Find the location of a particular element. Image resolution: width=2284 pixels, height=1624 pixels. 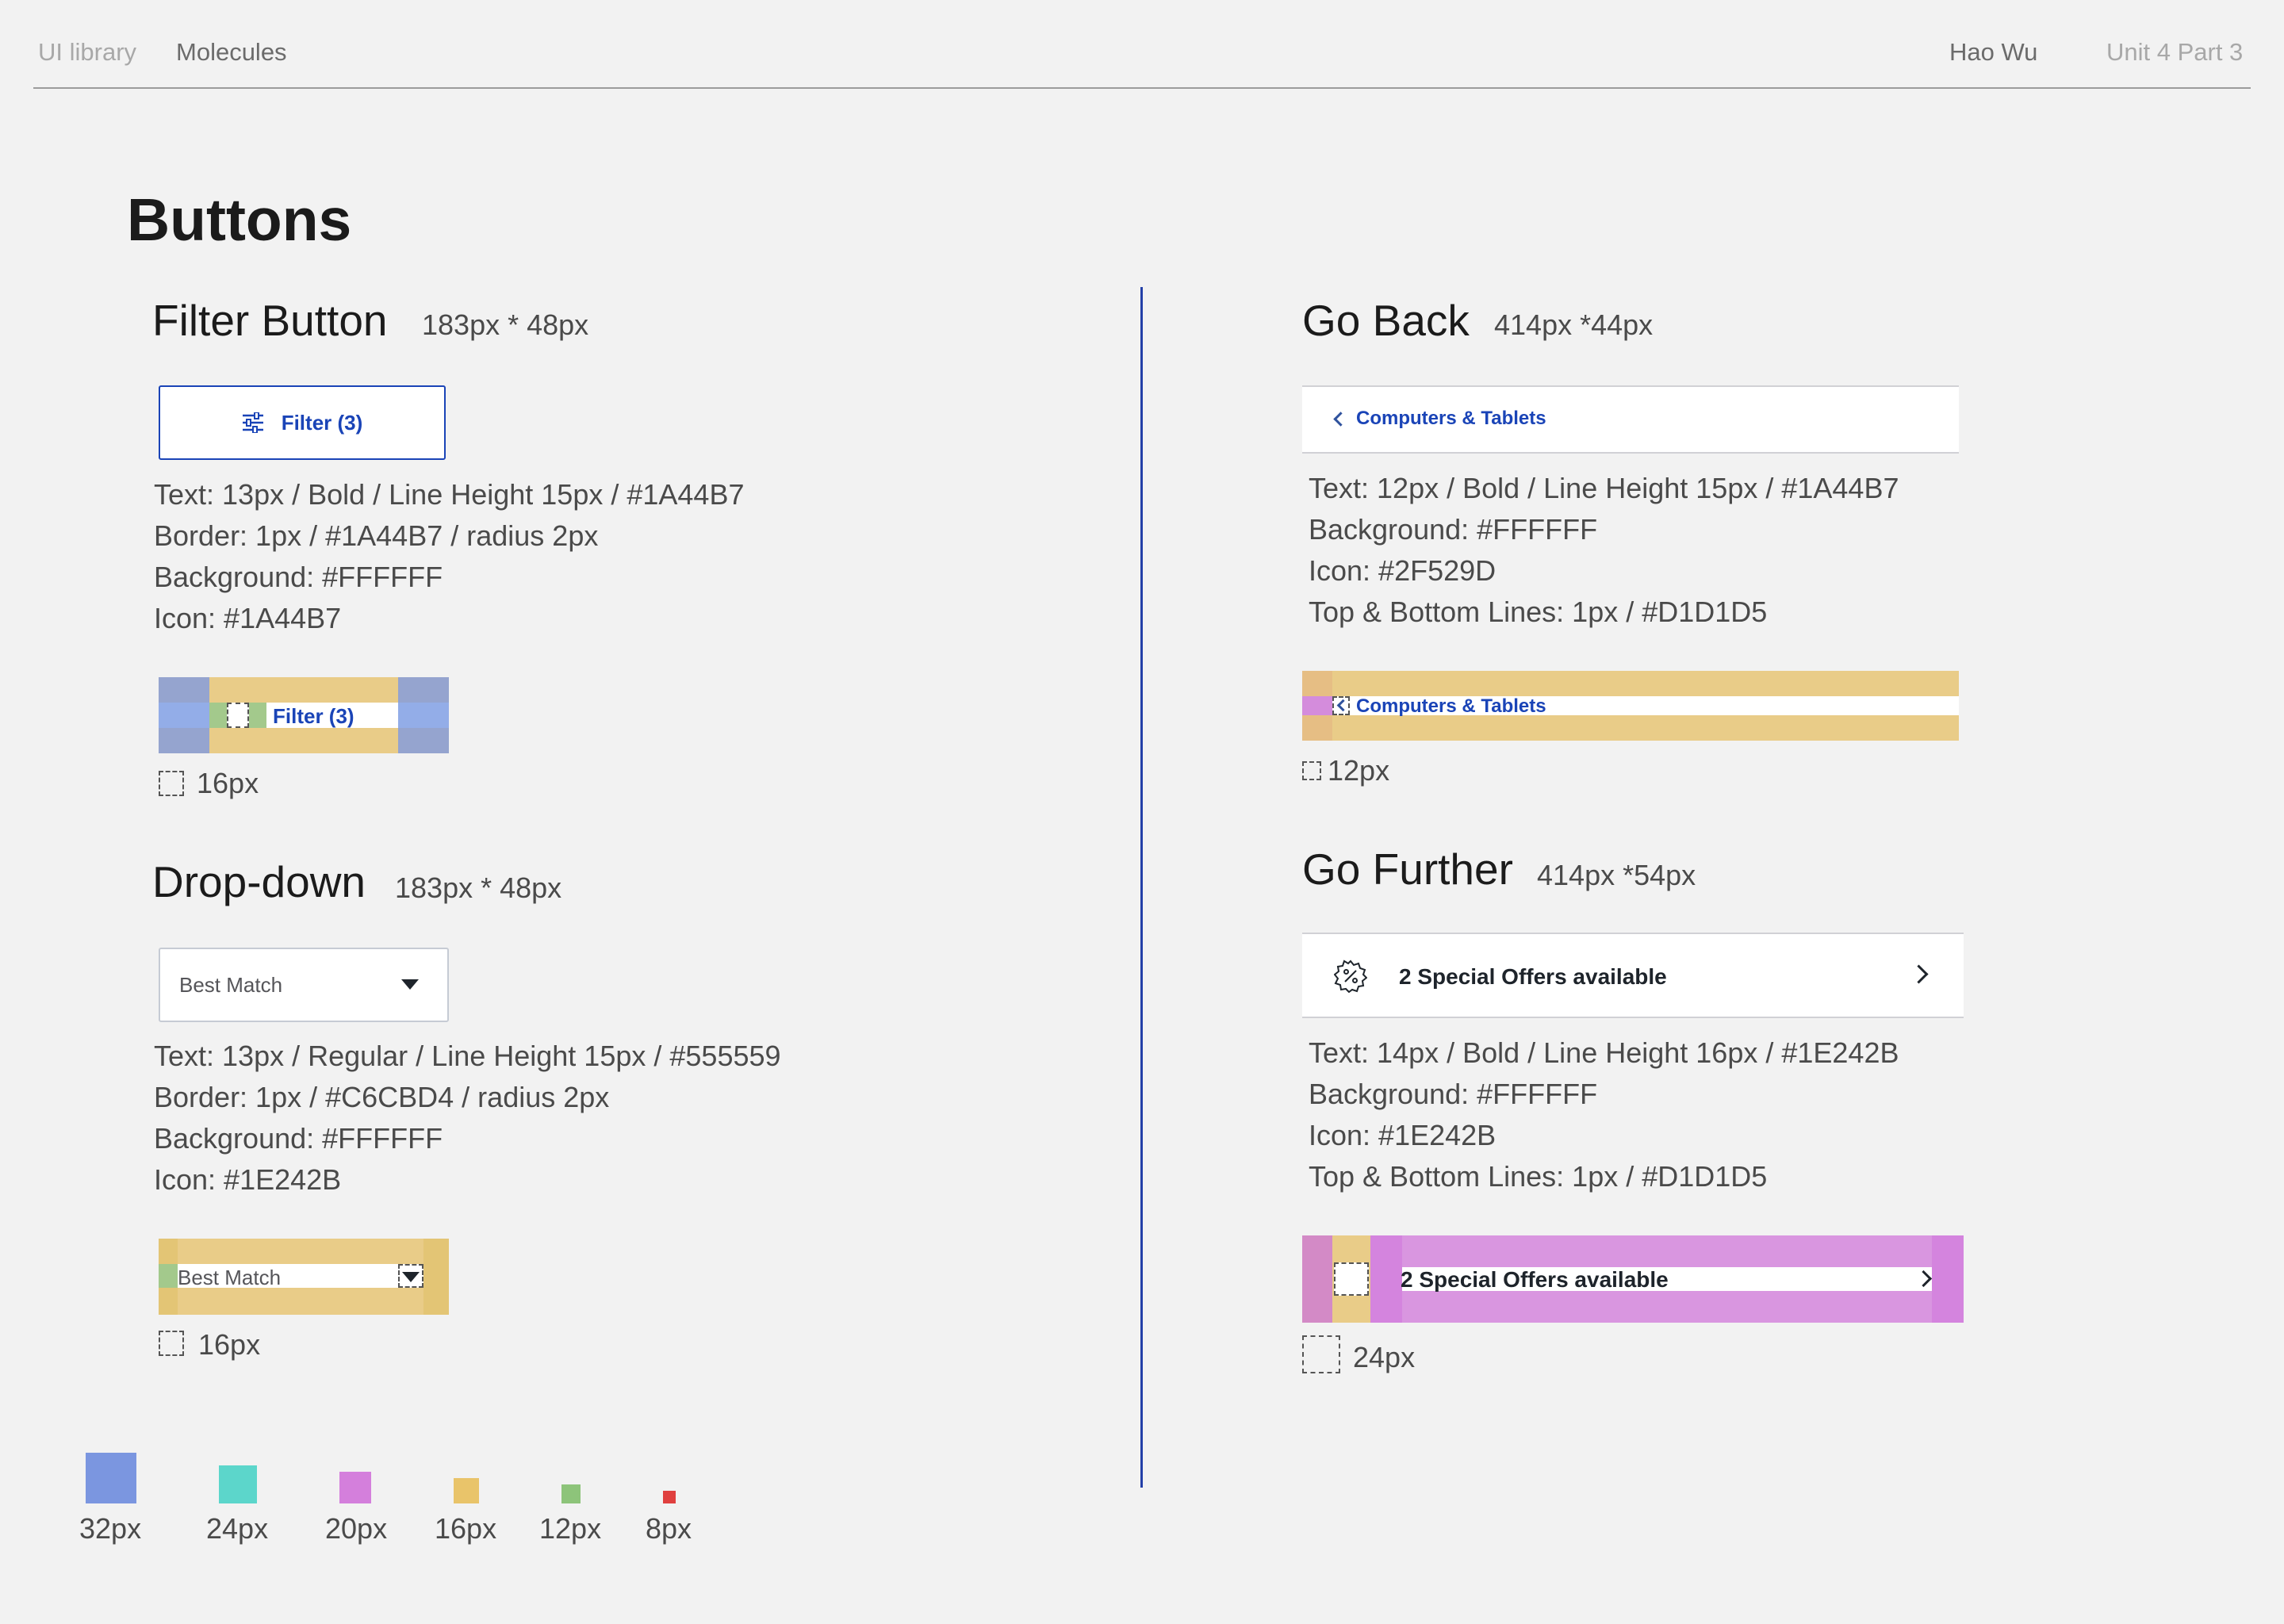

spec-line: Border: 1px / #1A44B7 / radius 2px is located at coordinates (376, 535).